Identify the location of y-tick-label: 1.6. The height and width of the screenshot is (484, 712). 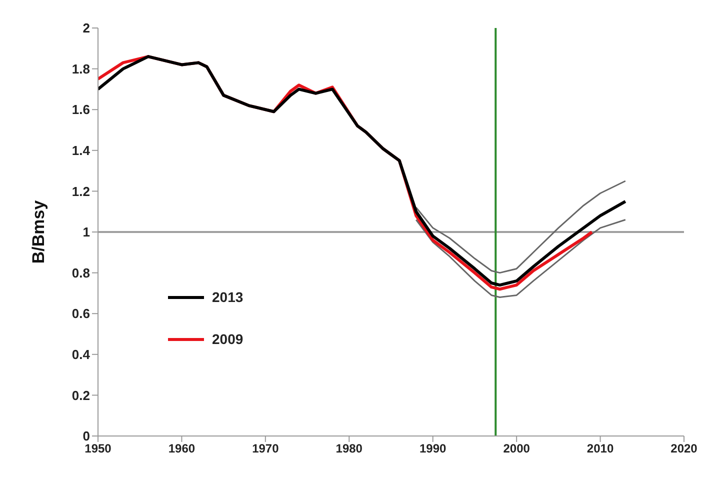
(81, 110).